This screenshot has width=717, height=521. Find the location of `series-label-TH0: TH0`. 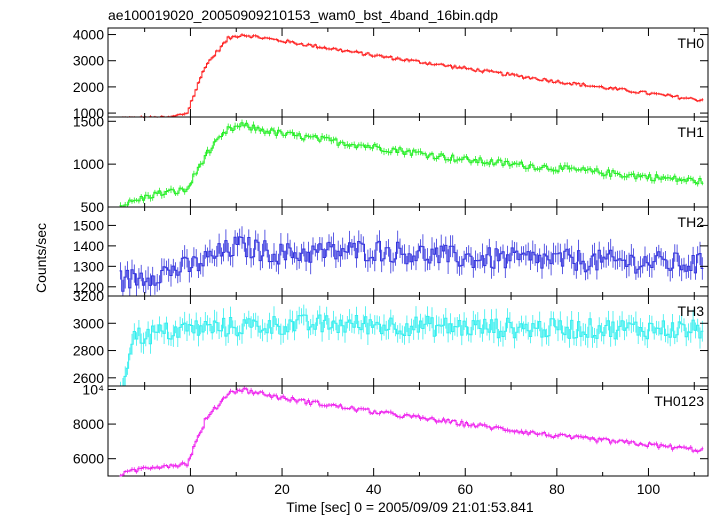

series-label-TH0: TH0 is located at coordinates (691, 43).